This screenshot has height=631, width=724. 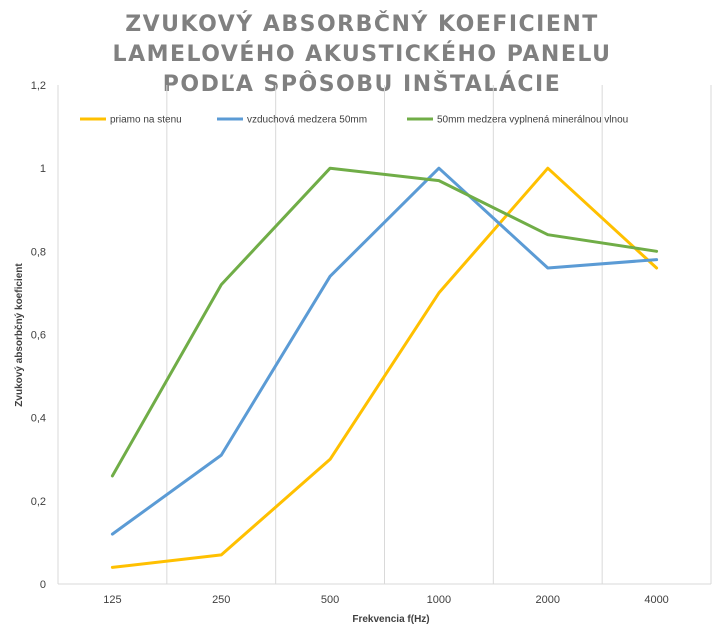 What do you see at coordinates (221, 600) in the screenshot?
I see `x-tick-label: 250` at bounding box center [221, 600].